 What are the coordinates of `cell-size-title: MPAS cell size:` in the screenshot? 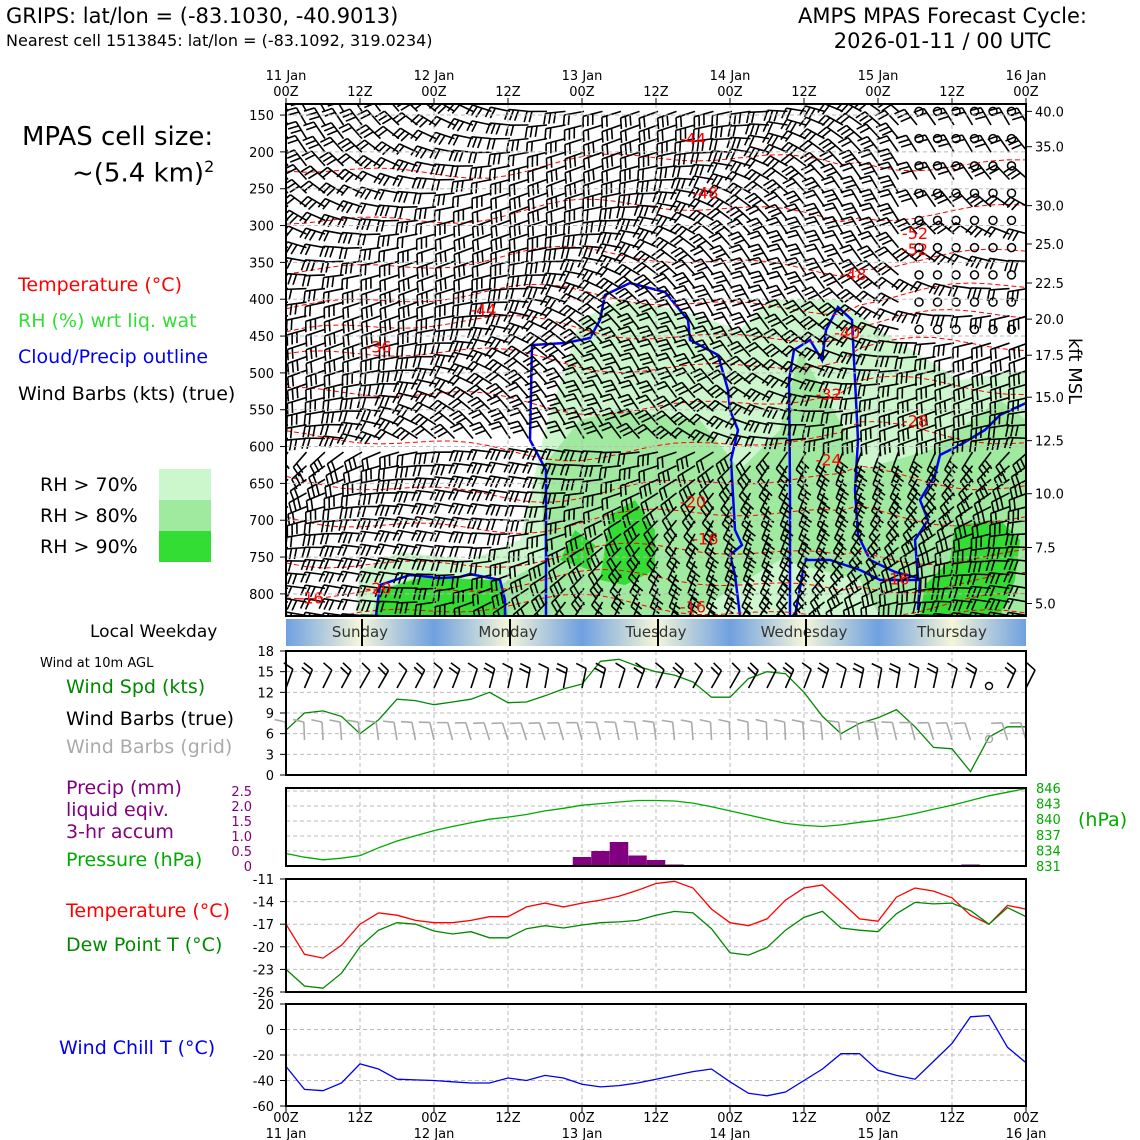 It's located at (118, 137).